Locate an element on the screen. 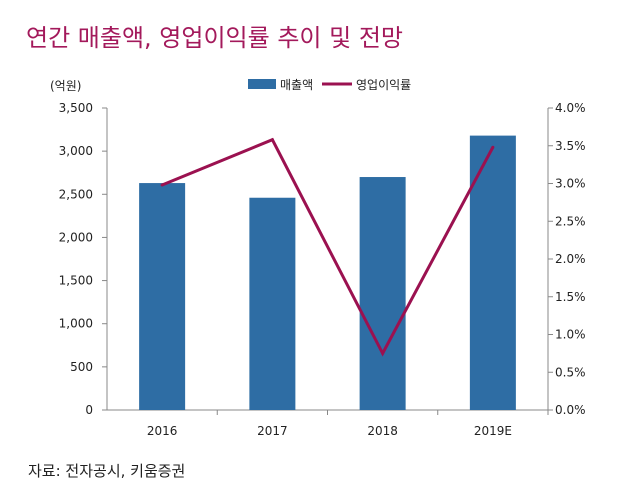 This screenshot has height=493, width=635. margin-point-2018 is located at coordinates (383, 353).